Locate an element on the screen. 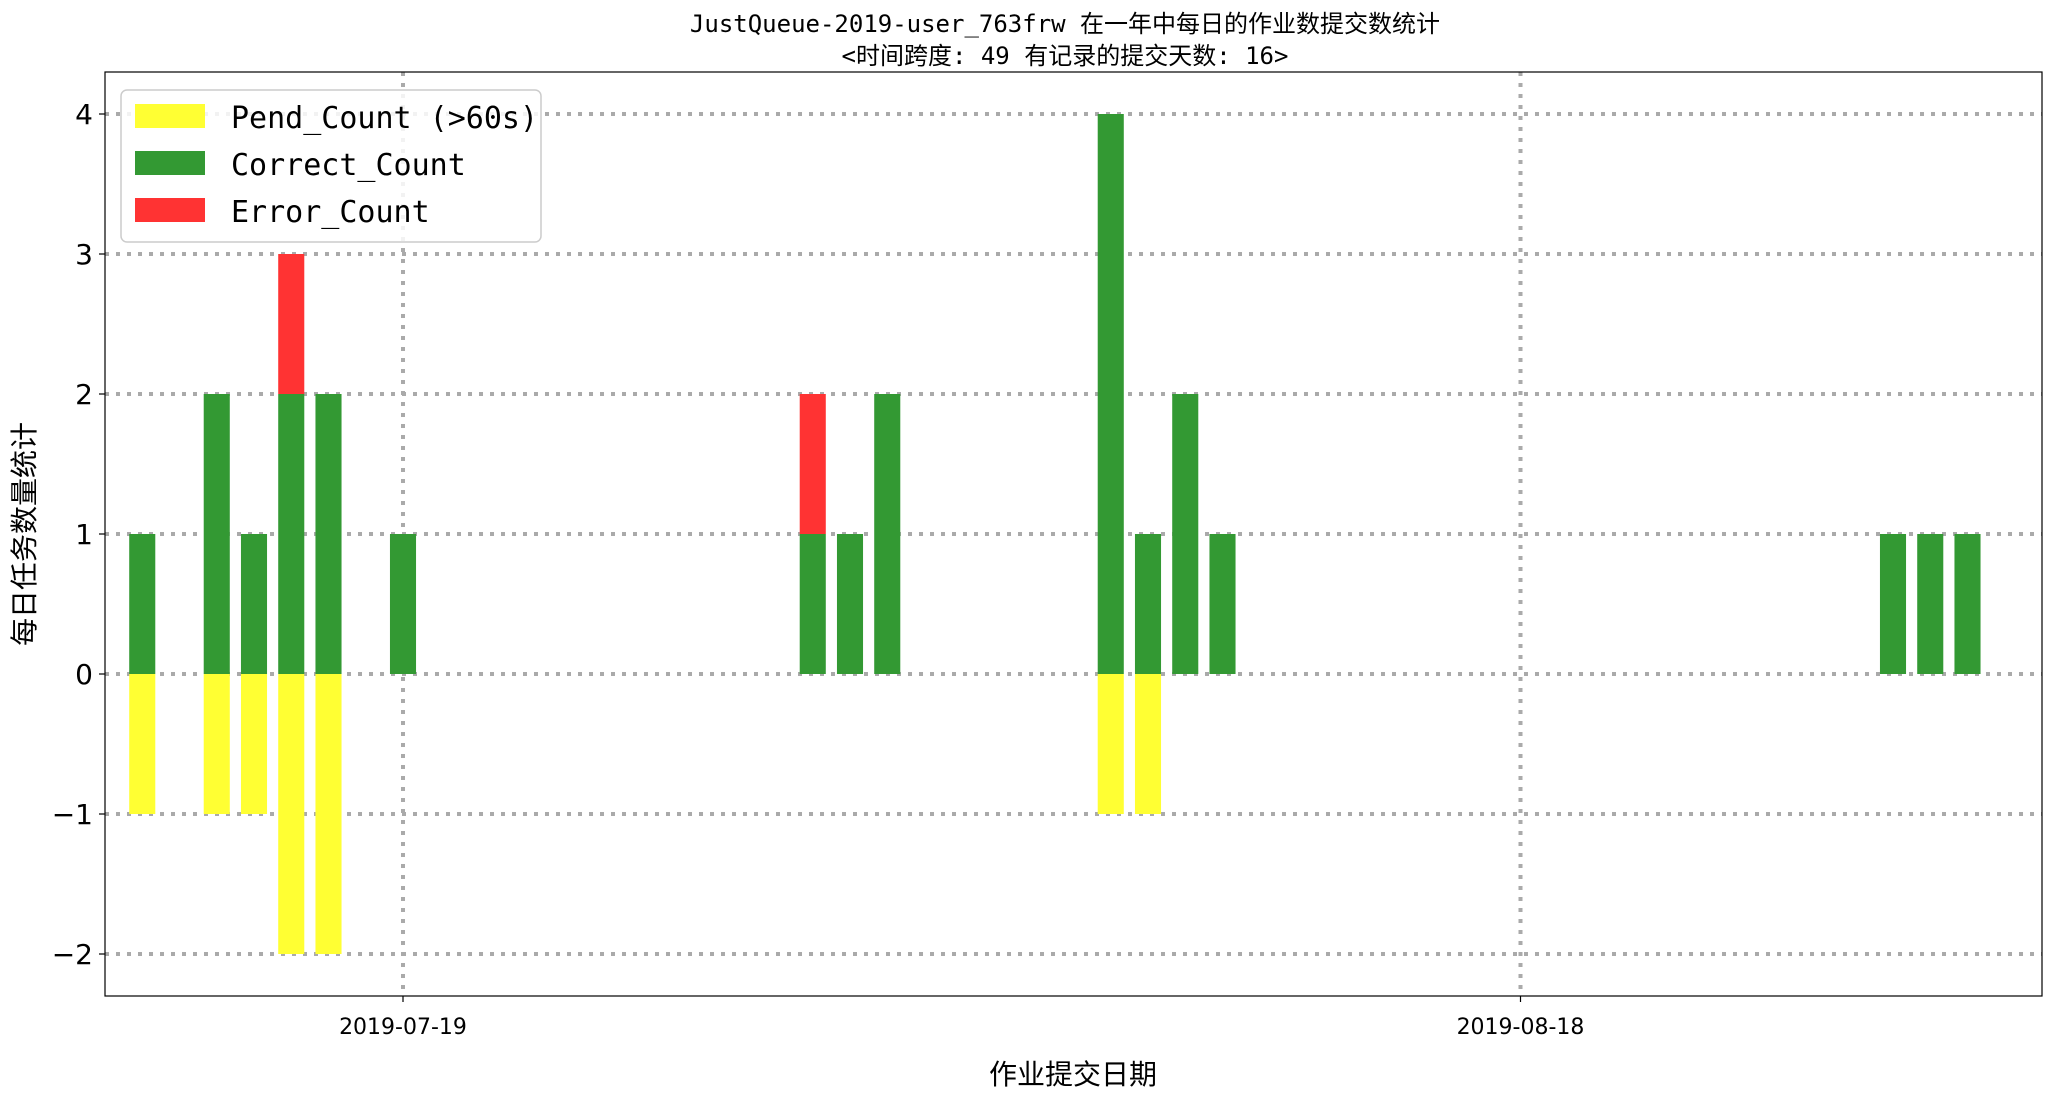 The image size is (2051, 1095). chart-subtitle: <时间跨度: 49 有记录的提交天数: 16> is located at coordinates (1065, 56).